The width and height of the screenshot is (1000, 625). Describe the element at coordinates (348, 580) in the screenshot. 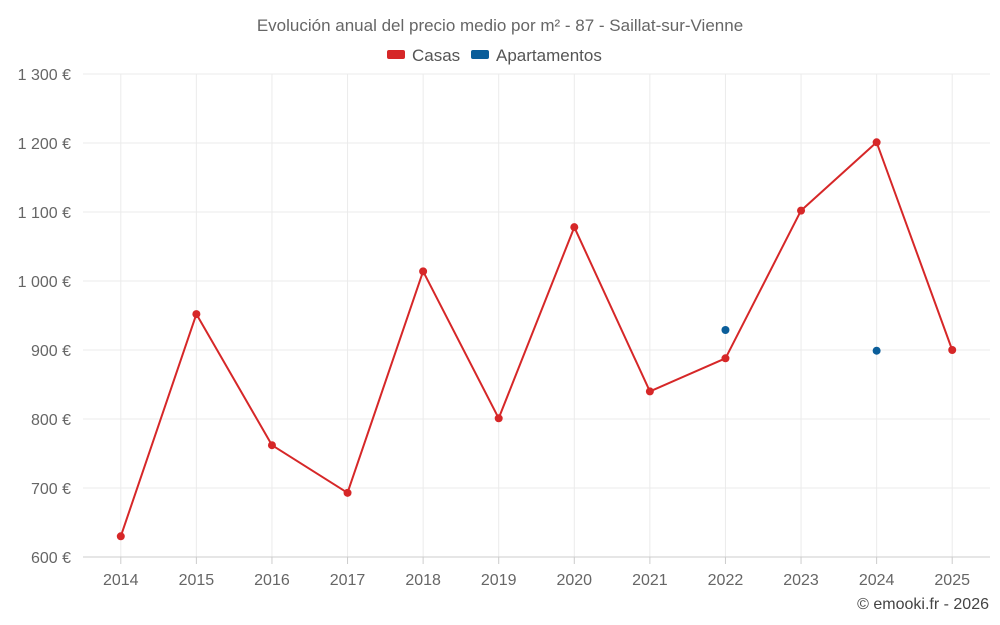

I see `x-tick-label: 2017` at that location.